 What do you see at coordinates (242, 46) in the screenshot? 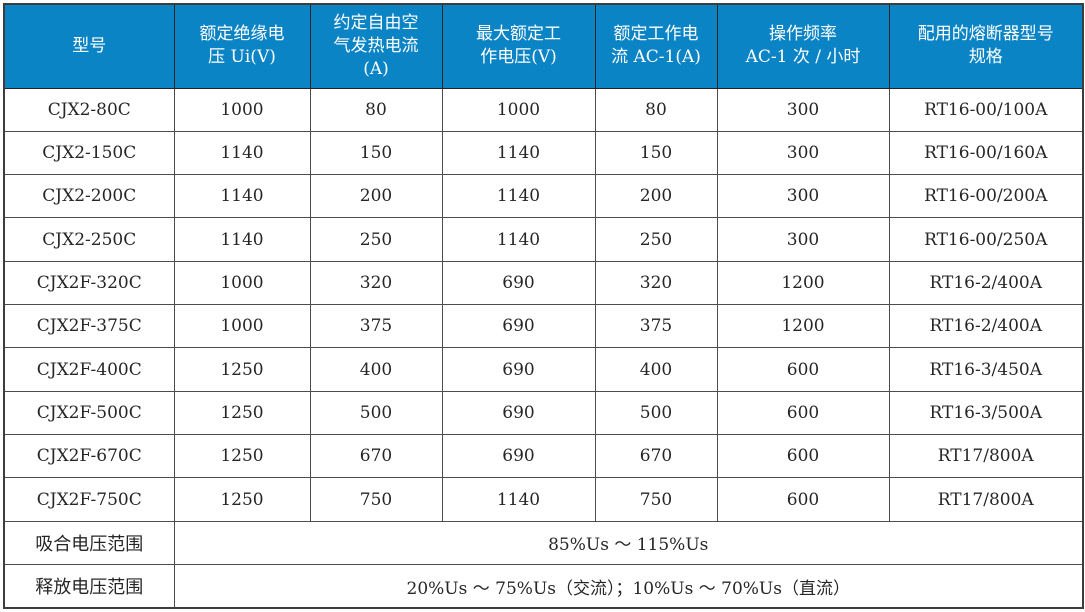
I see `column-header-insul-voltage: 额定绝缘电 压 Ui(V)` at bounding box center [242, 46].